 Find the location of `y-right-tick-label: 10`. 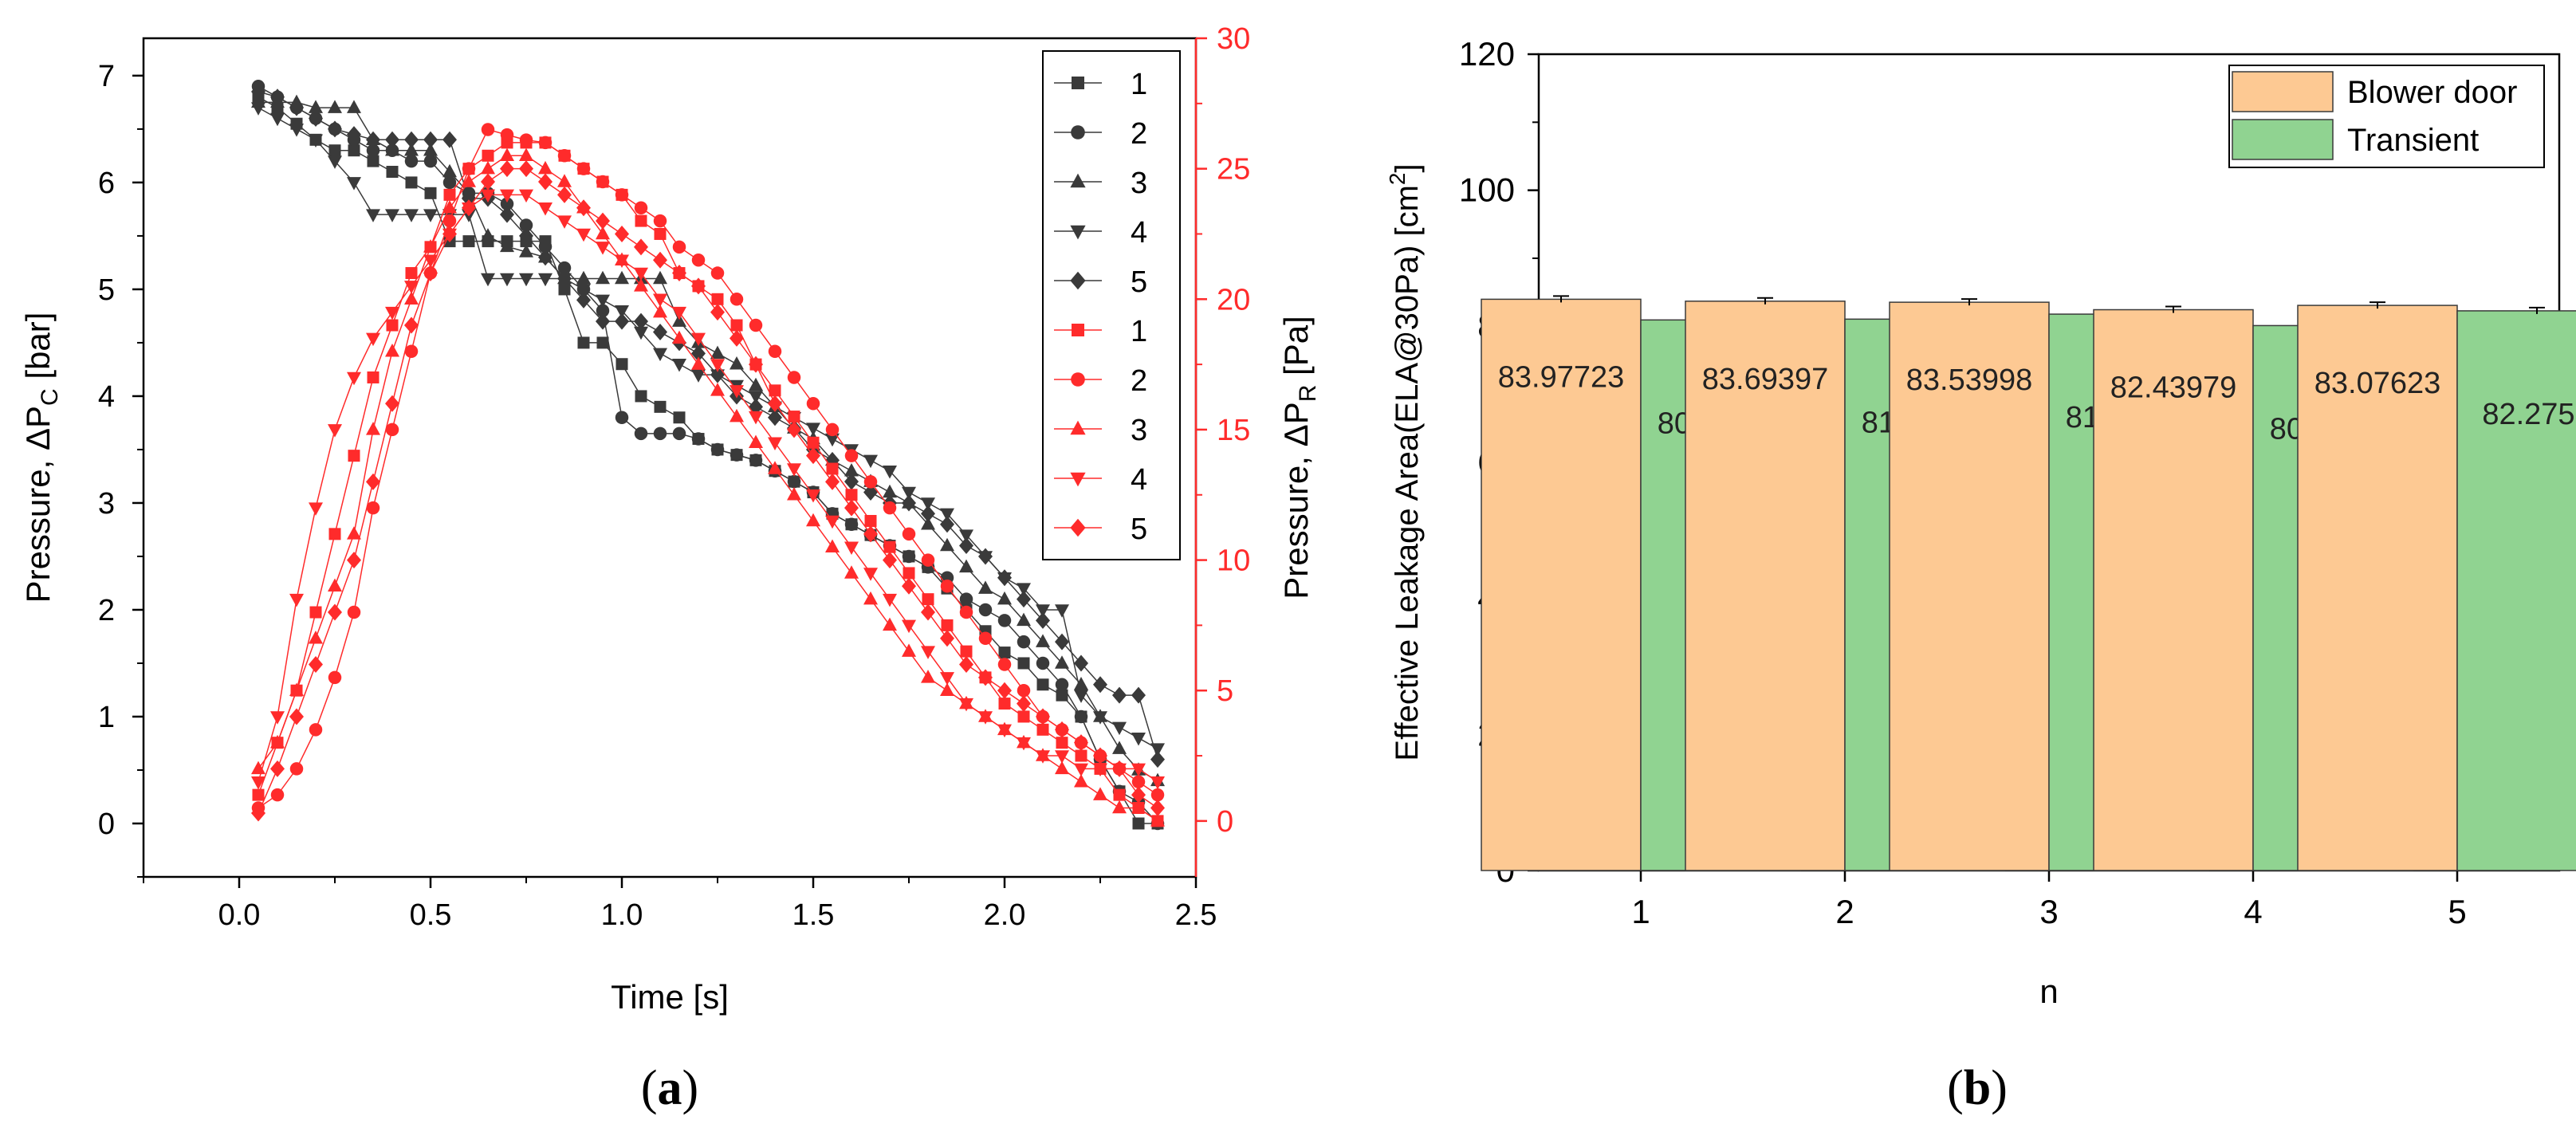

y-right-tick-label: 10 is located at coordinates (1233, 561).